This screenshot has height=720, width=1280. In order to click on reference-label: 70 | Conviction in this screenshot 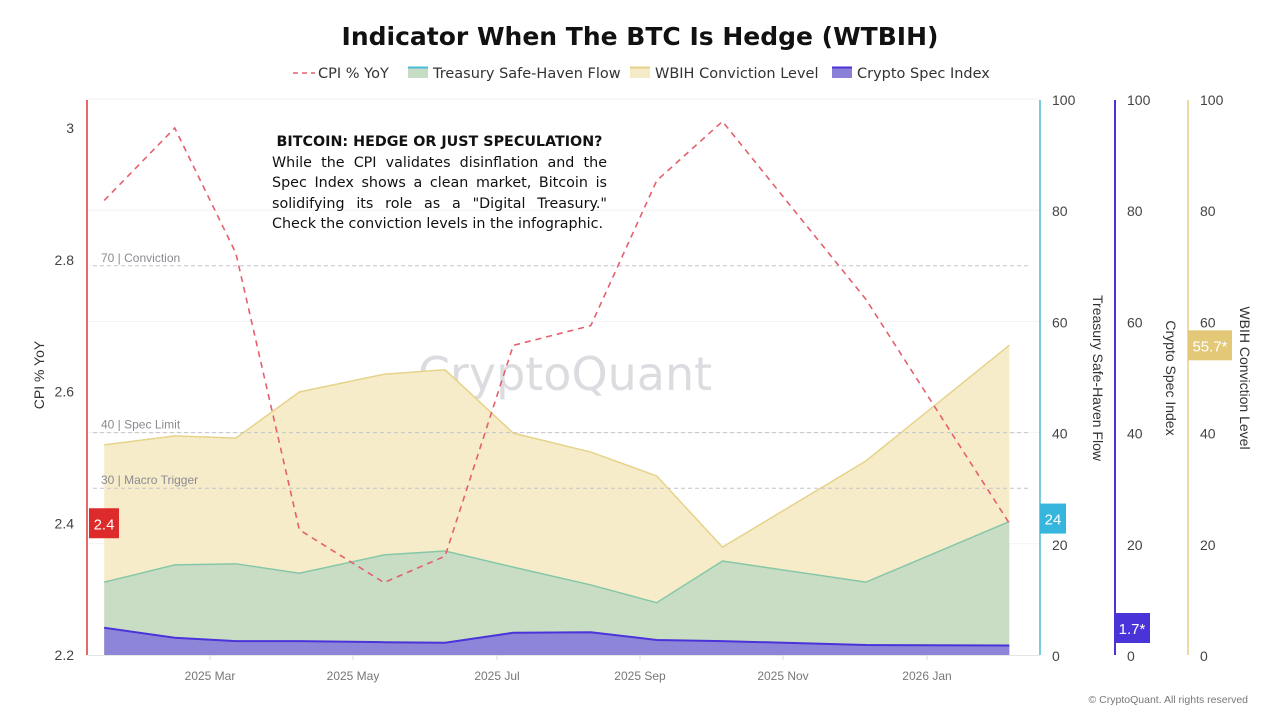, I will do `click(140, 258)`.